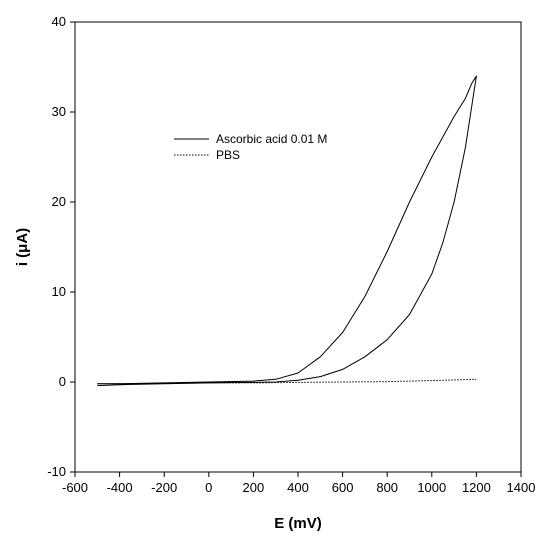 The image size is (551, 544). Describe the element at coordinates (271, 139) in the screenshot. I see `legend-label-0: Ascorbic acid 0.01 M` at that location.